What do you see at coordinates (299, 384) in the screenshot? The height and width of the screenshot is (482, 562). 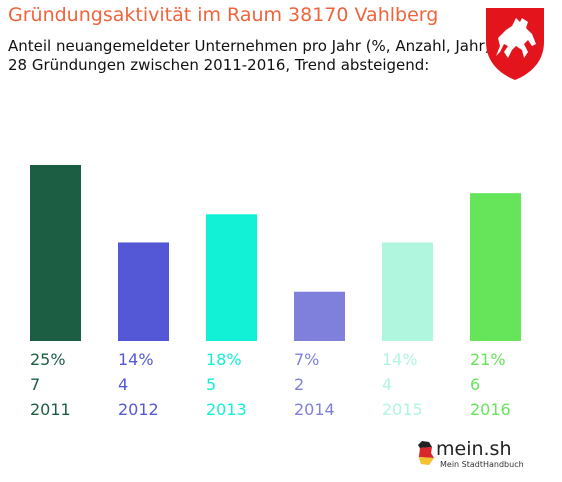 I see `count-label-2014: 2` at bounding box center [299, 384].